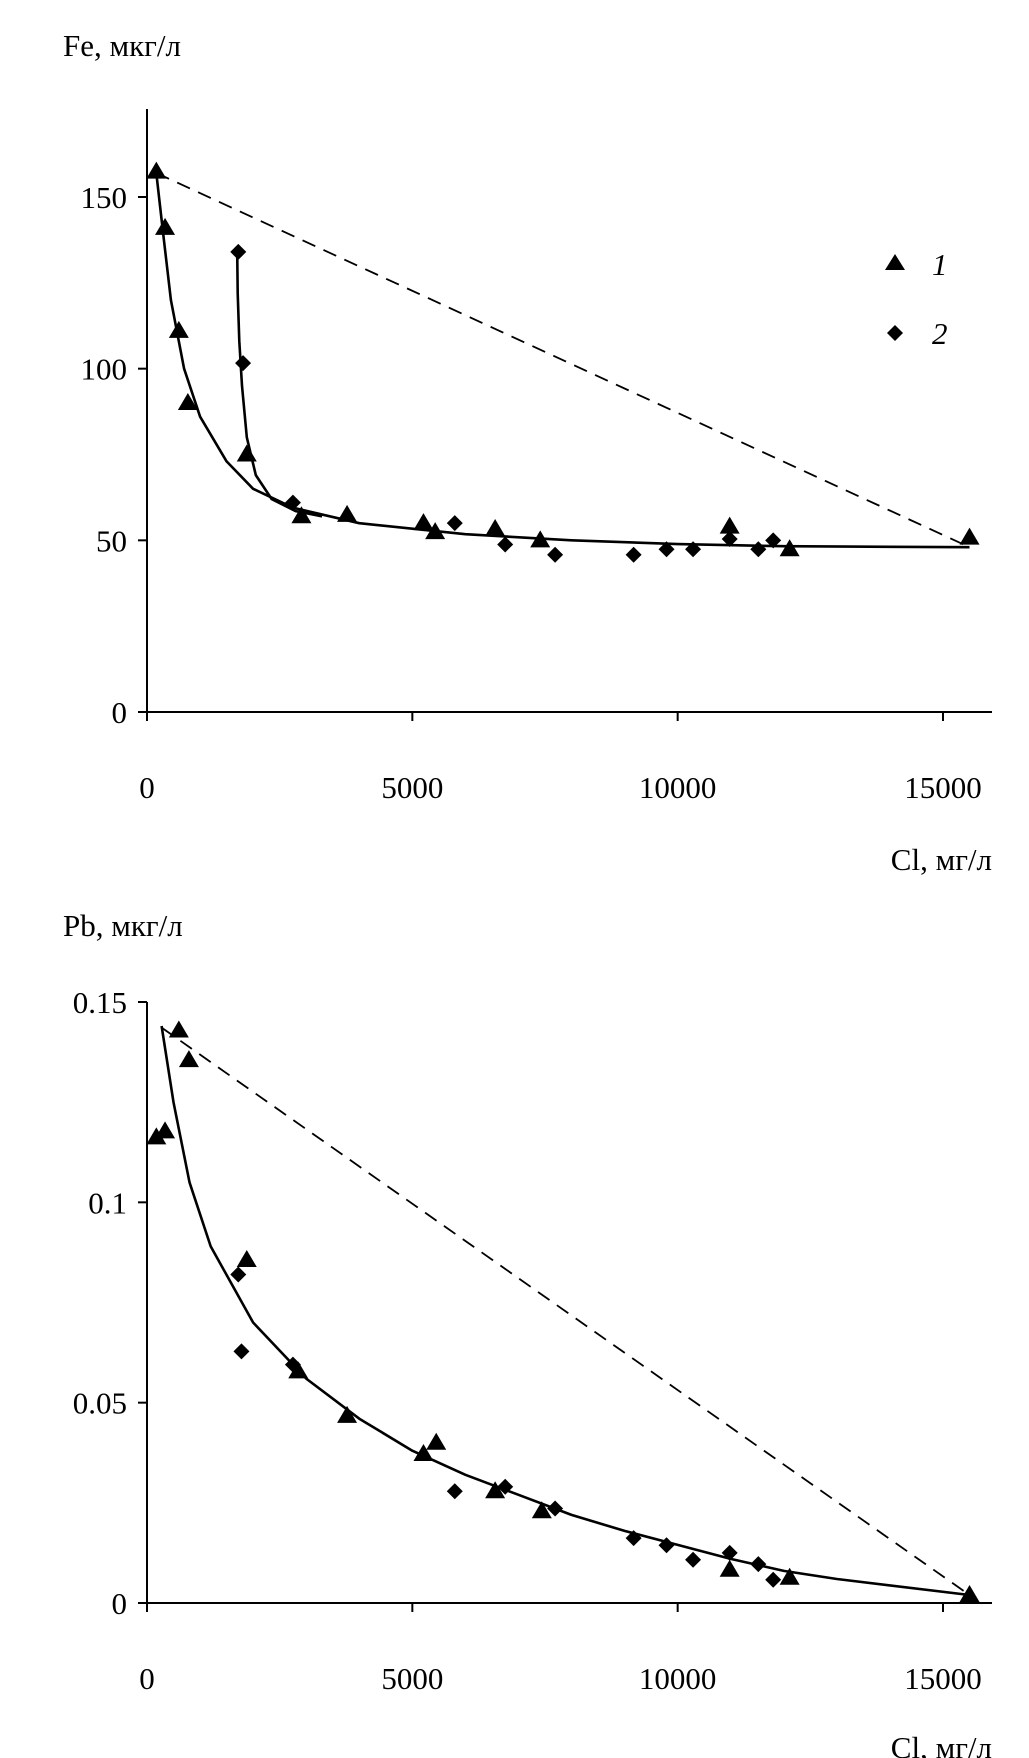 This screenshot has width=1029, height=1758. I want to click on legend-marker-diamond, so click(895, 333).